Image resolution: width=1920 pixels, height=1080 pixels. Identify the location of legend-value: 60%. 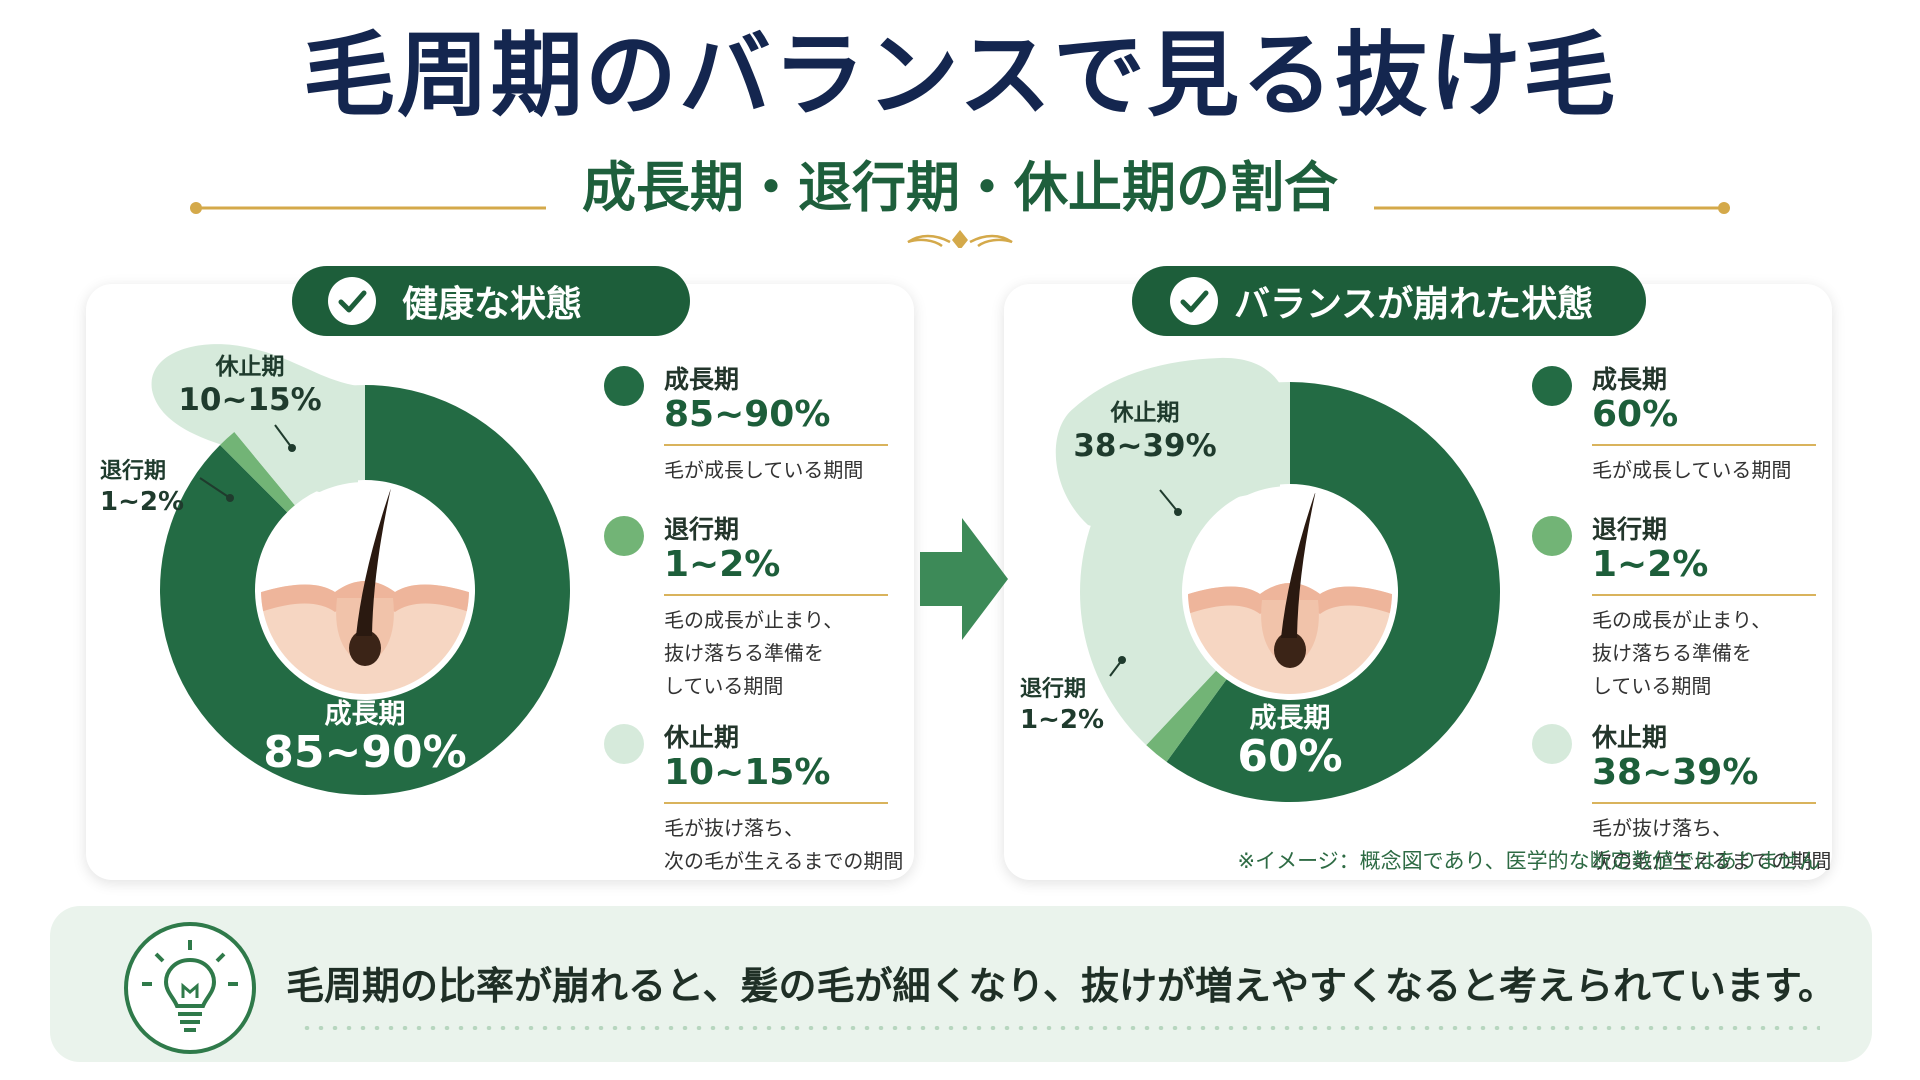
(1635, 414).